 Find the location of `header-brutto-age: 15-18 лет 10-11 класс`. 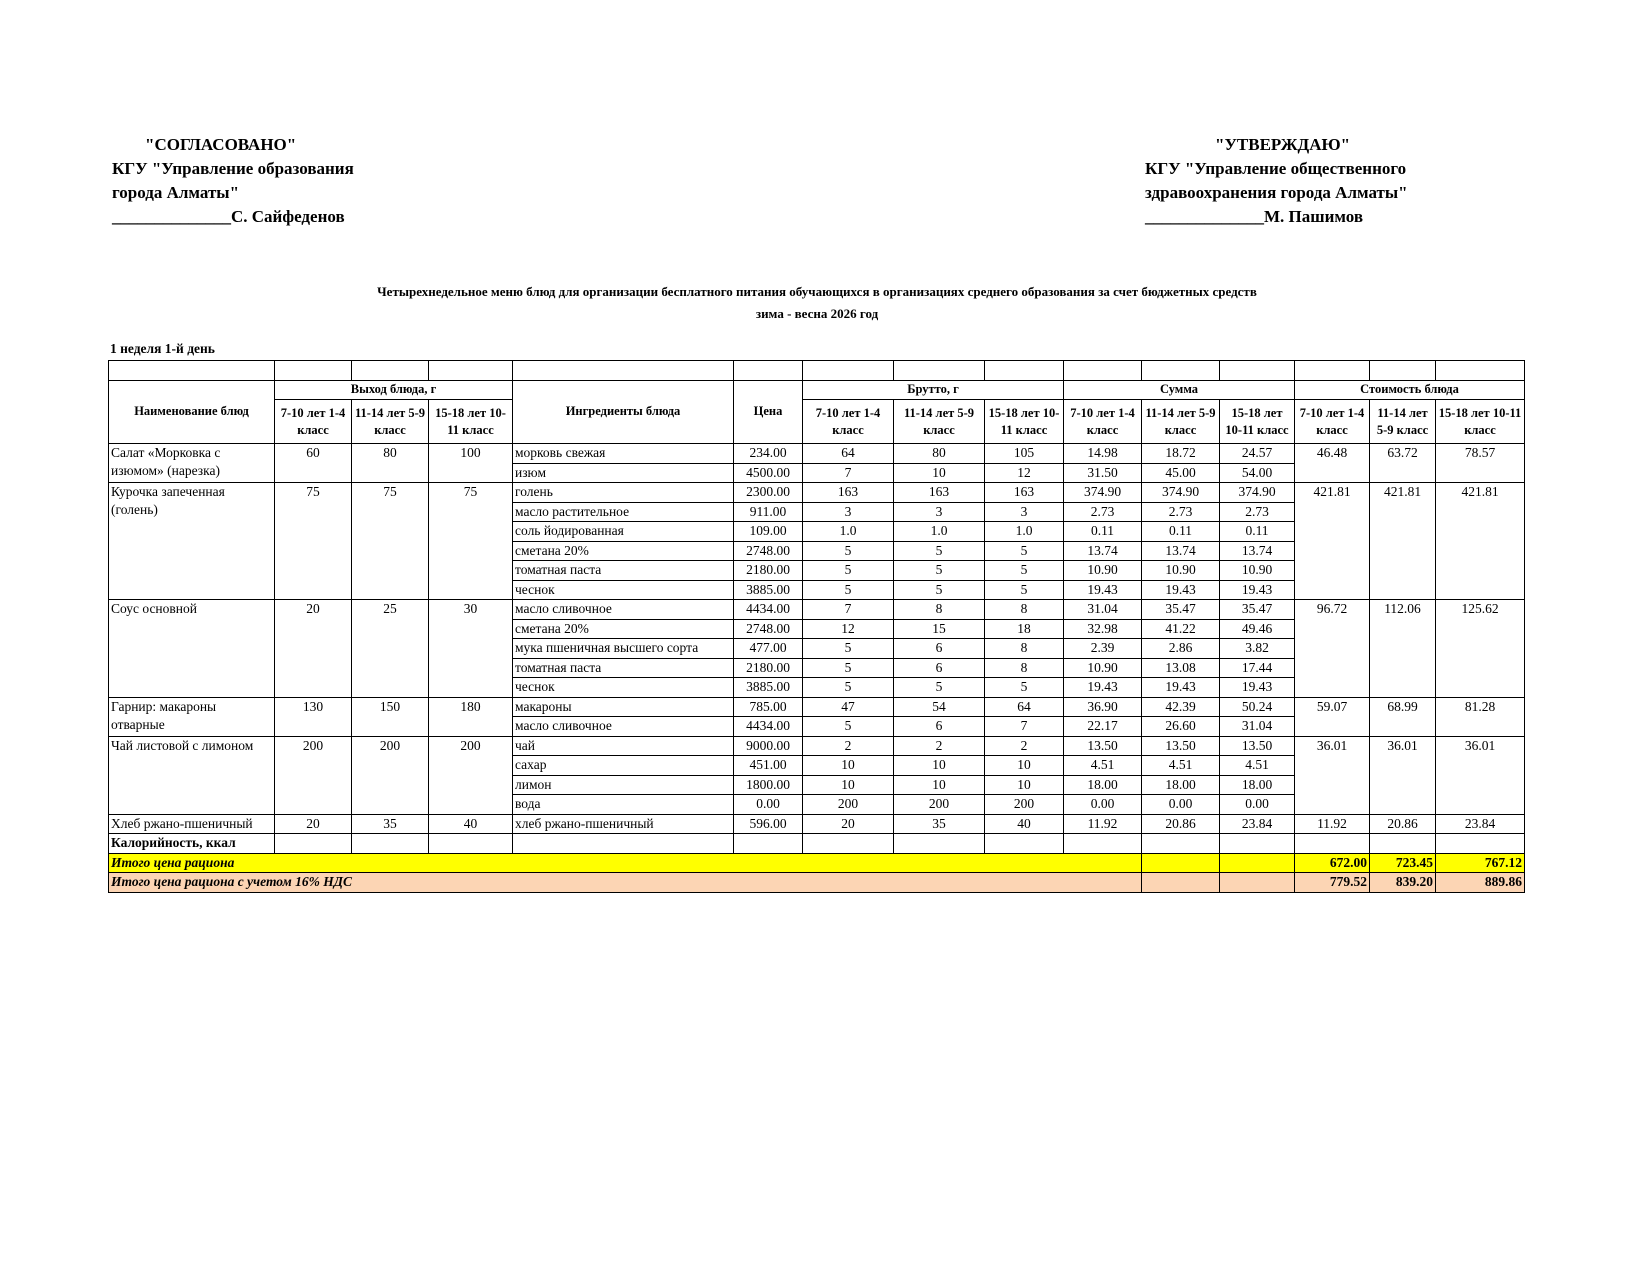

header-brutto-age: 15-18 лет 10-11 класс is located at coordinates (1024, 421).